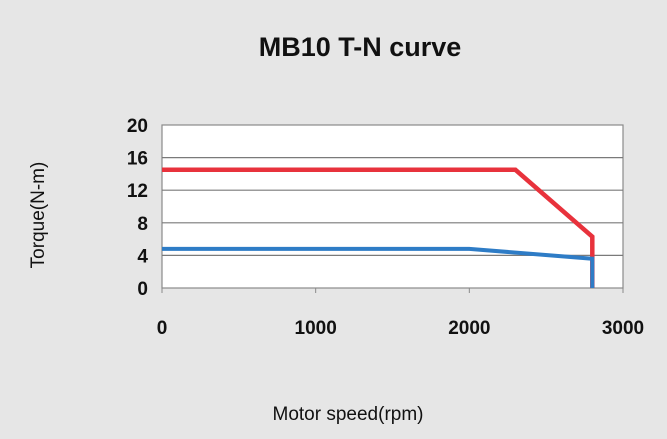  I want to click on y-tick-label: 20, so click(137, 126).